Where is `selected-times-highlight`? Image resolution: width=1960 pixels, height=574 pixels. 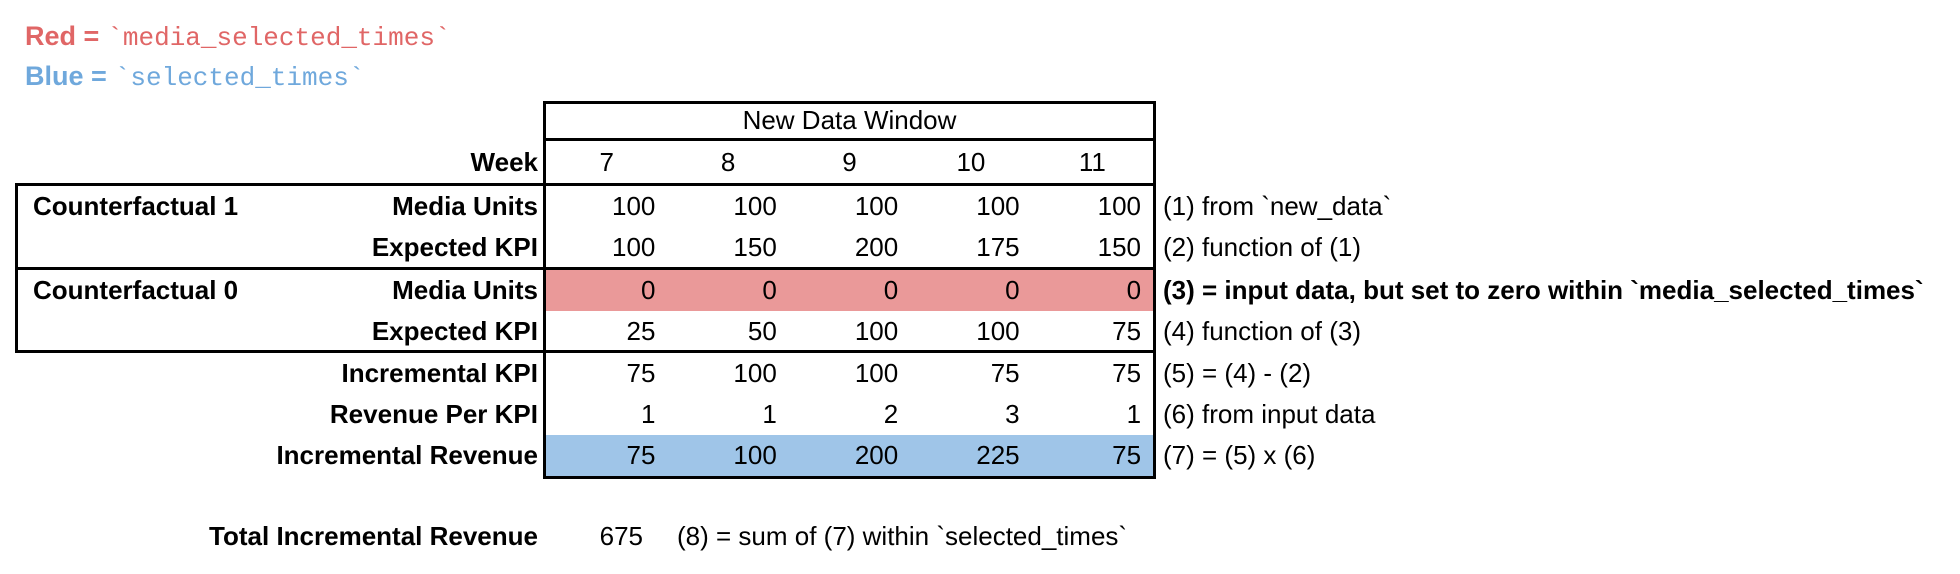
selected-times-highlight is located at coordinates (849, 455).